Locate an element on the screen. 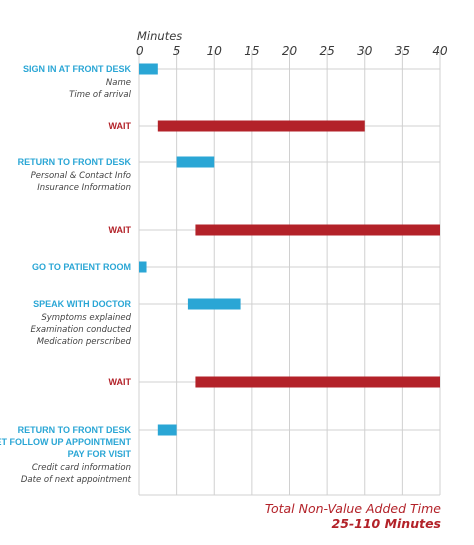 Image resolution: width=474 pixels, height=545 pixels. step-detail: Personal & Contact Info is located at coordinates (81, 176).